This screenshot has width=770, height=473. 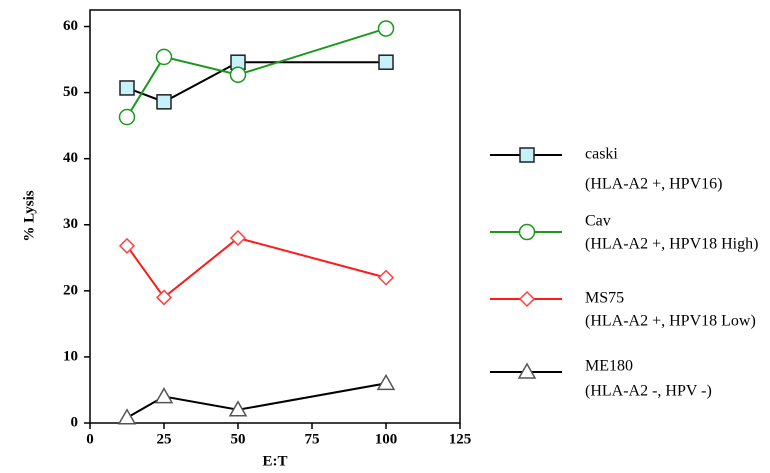 I want to click on y-axis-label: % Lysis, so click(x=29, y=215).